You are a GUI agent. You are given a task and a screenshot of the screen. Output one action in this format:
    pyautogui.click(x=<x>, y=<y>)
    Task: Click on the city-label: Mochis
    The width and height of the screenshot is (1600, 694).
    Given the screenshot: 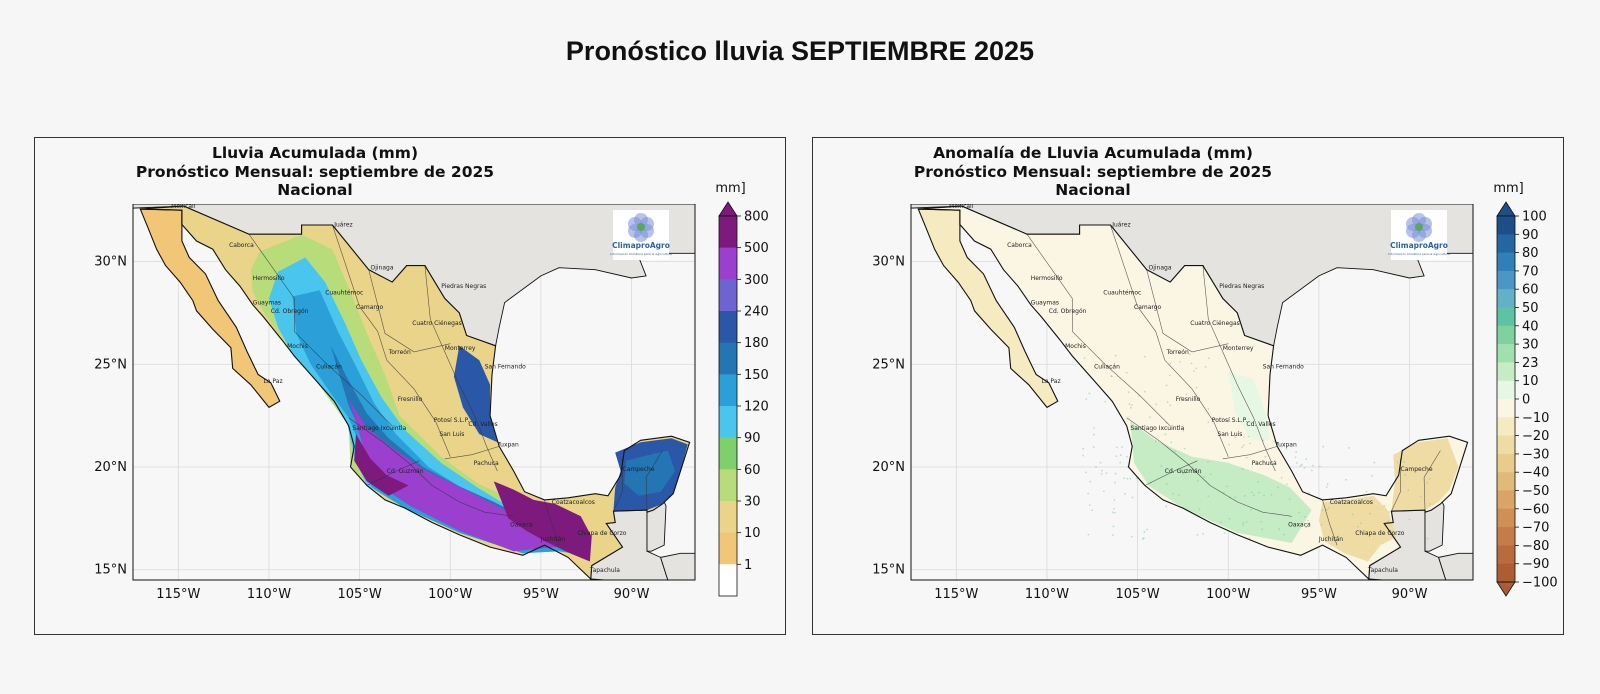 What is the action you would take?
    pyautogui.click(x=1075, y=346)
    